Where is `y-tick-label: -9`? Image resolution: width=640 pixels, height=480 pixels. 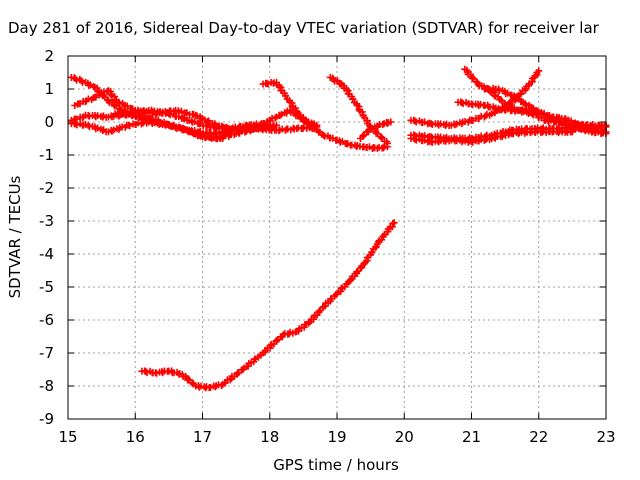
y-tick-label: -9 is located at coordinates (46, 419).